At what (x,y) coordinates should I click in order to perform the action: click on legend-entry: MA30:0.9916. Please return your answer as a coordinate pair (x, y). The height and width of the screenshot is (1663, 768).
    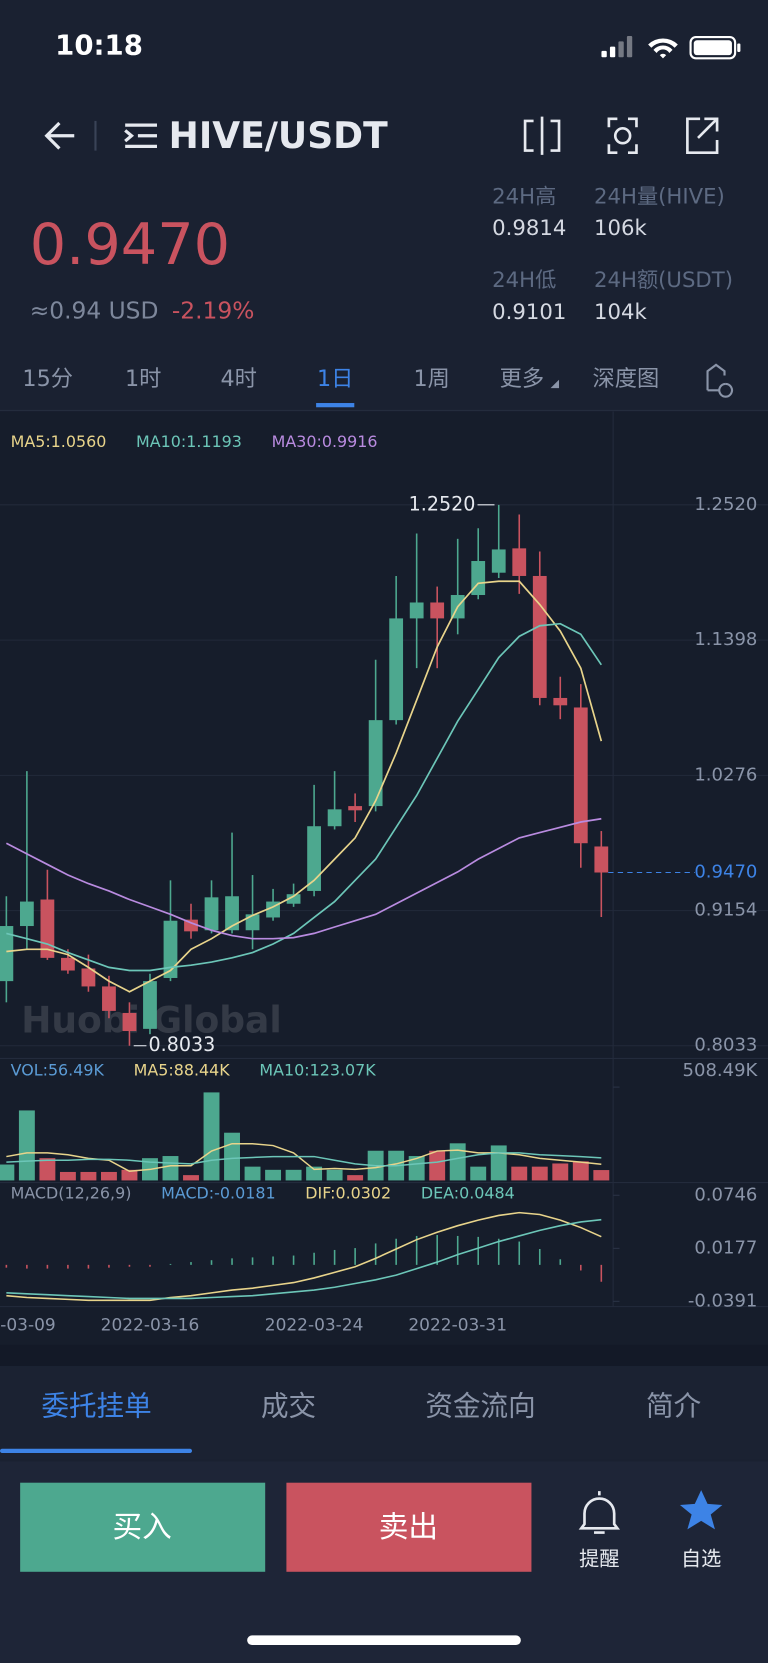
    Looking at the image, I should click on (325, 441).